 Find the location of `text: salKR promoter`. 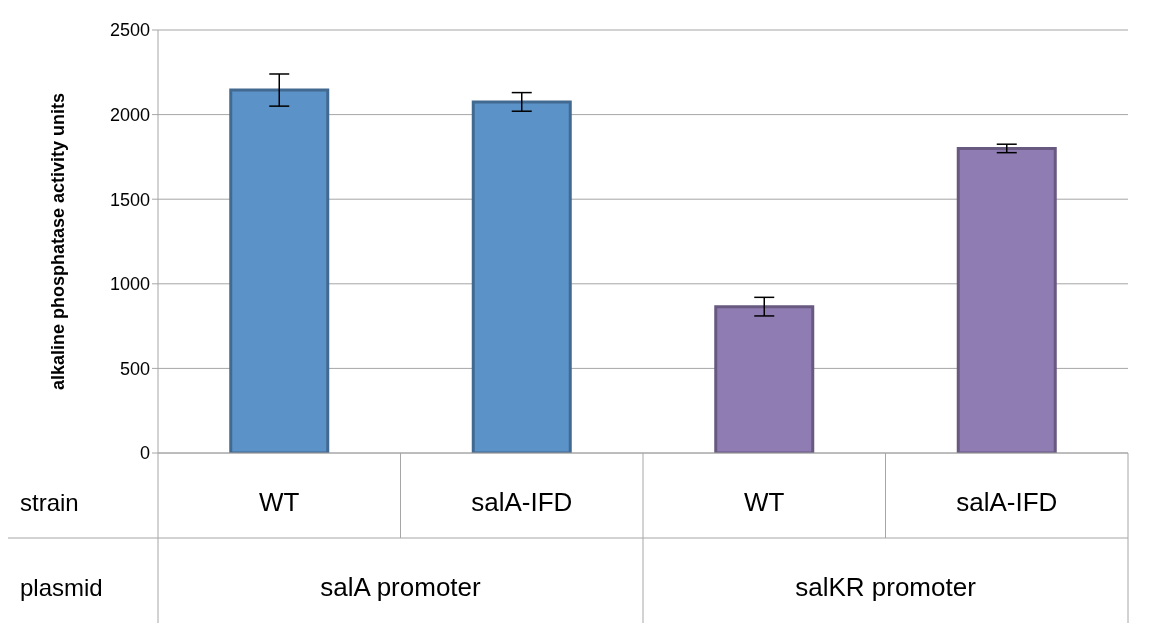

text: salKR promoter is located at coordinates (886, 587).